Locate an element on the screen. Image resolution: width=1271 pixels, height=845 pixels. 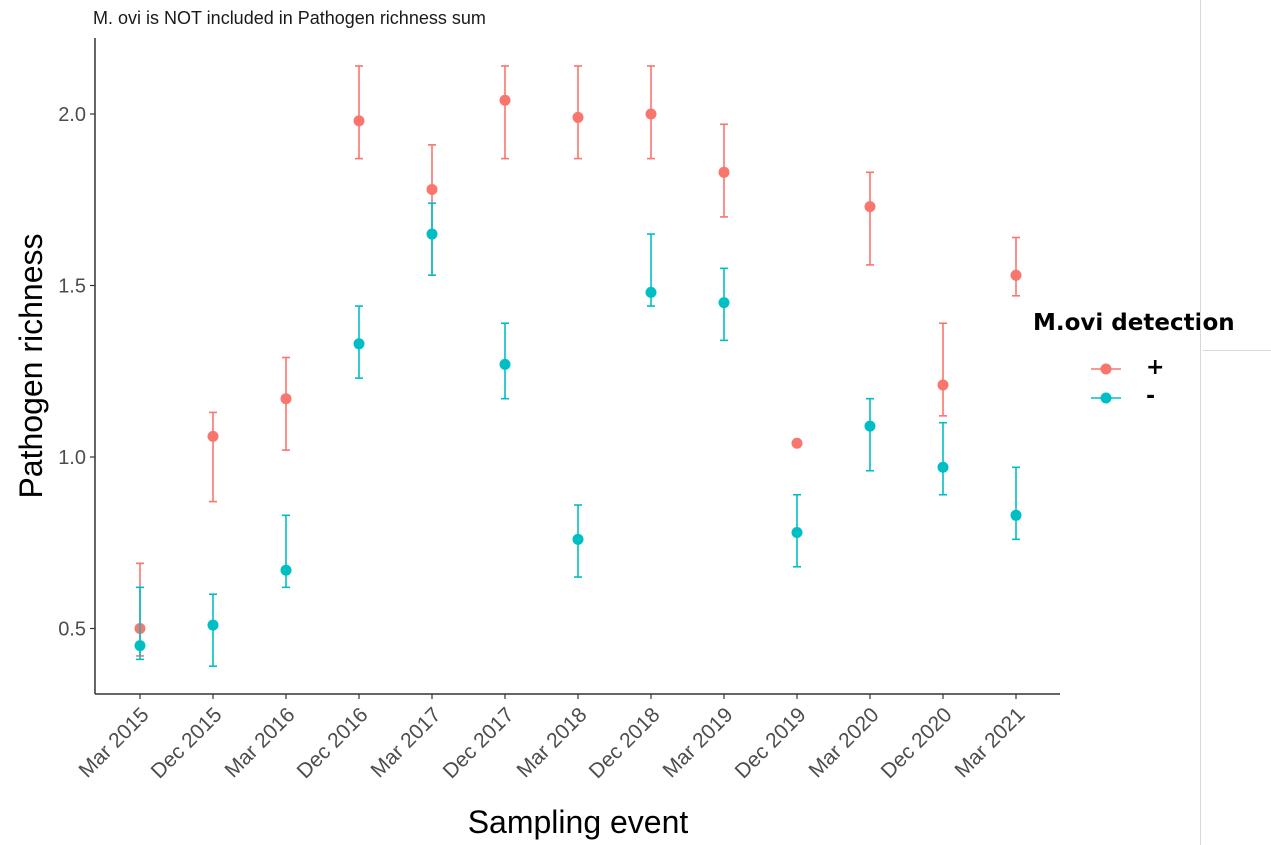
legend-title: M.ovi detection is located at coordinates (1134, 323).